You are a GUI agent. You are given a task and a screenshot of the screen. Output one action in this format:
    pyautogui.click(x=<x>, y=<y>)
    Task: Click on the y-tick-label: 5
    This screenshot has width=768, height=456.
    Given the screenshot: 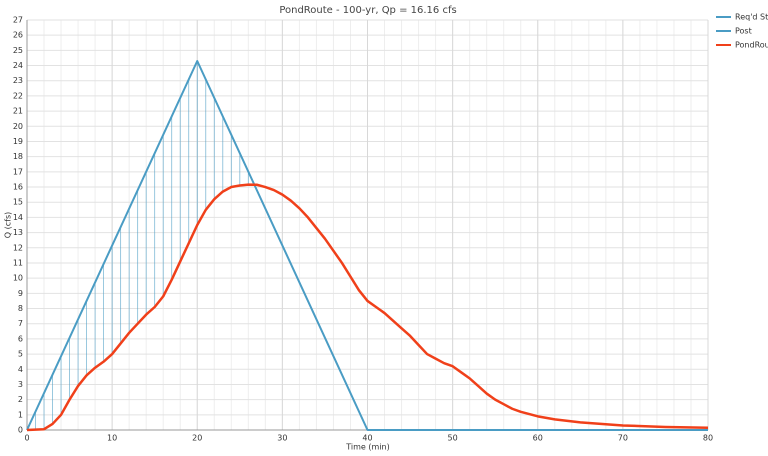 What is the action you would take?
    pyautogui.click(x=20, y=354)
    